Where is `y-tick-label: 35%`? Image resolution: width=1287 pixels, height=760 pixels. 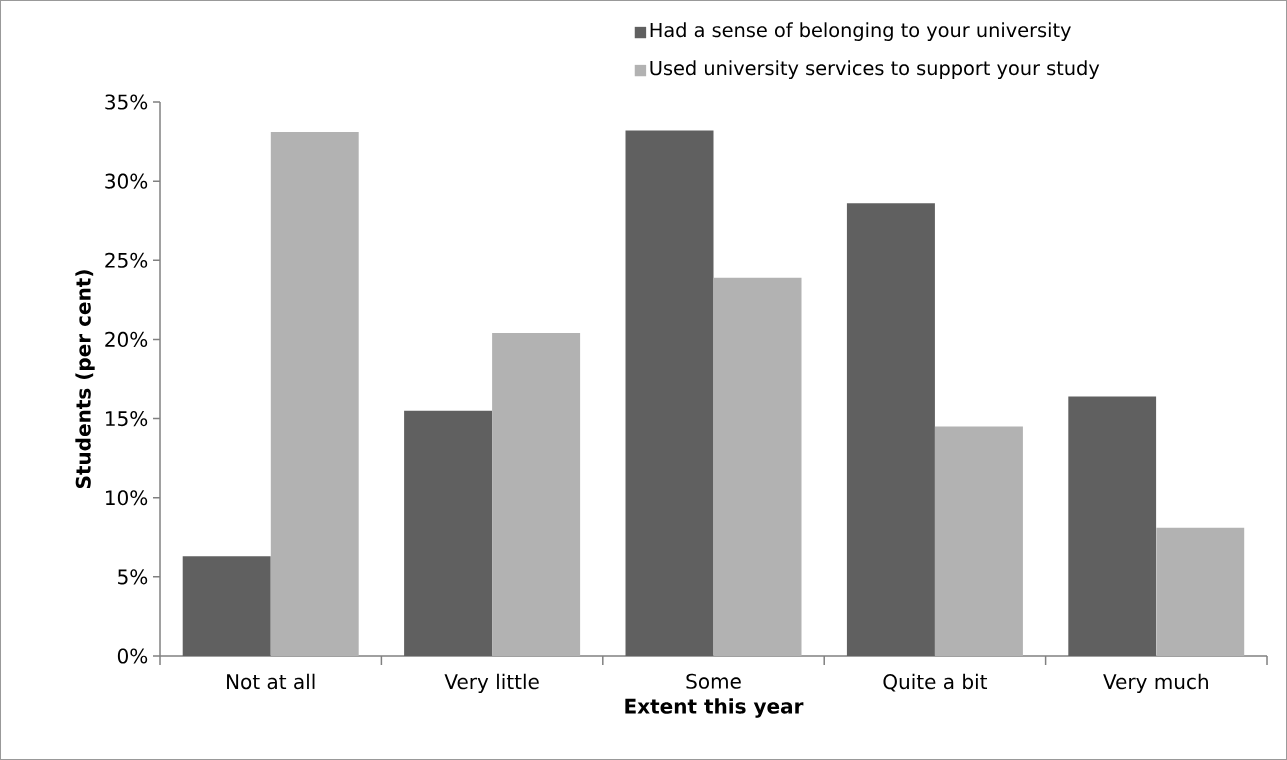
y-tick-label: 35% is located at coordinates (126, 102).